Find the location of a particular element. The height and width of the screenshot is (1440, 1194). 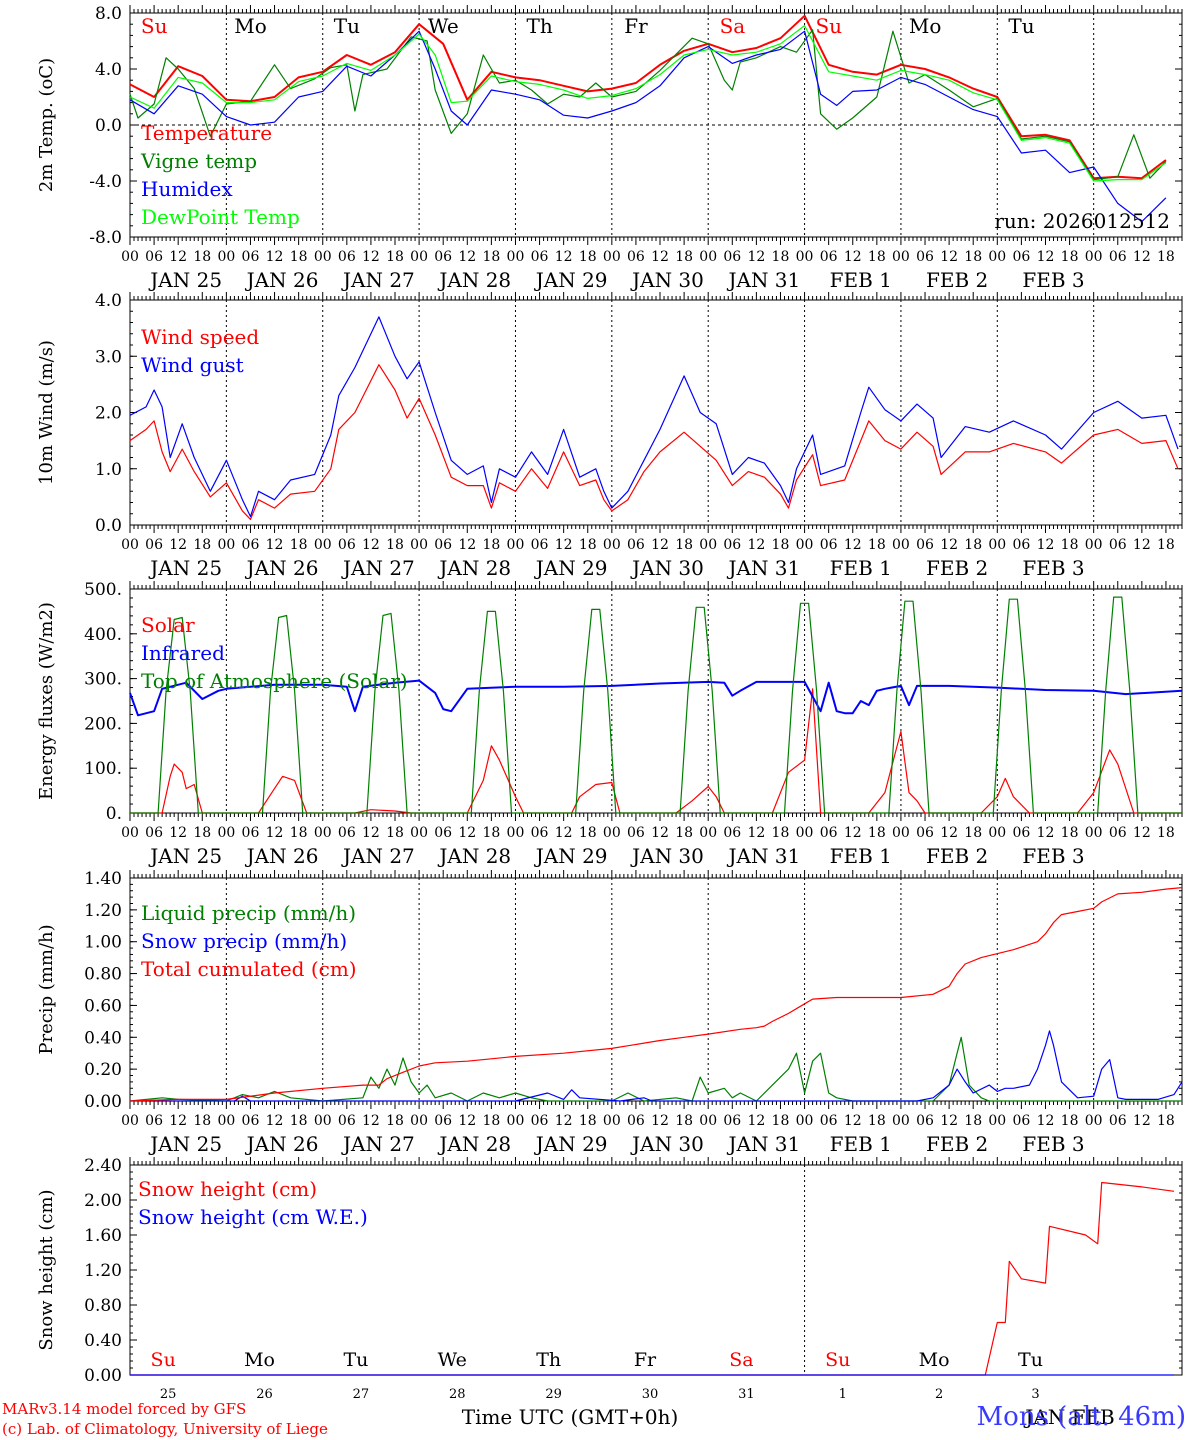

series-line-snow-height-cm- is located at coordinates (652, 1278).